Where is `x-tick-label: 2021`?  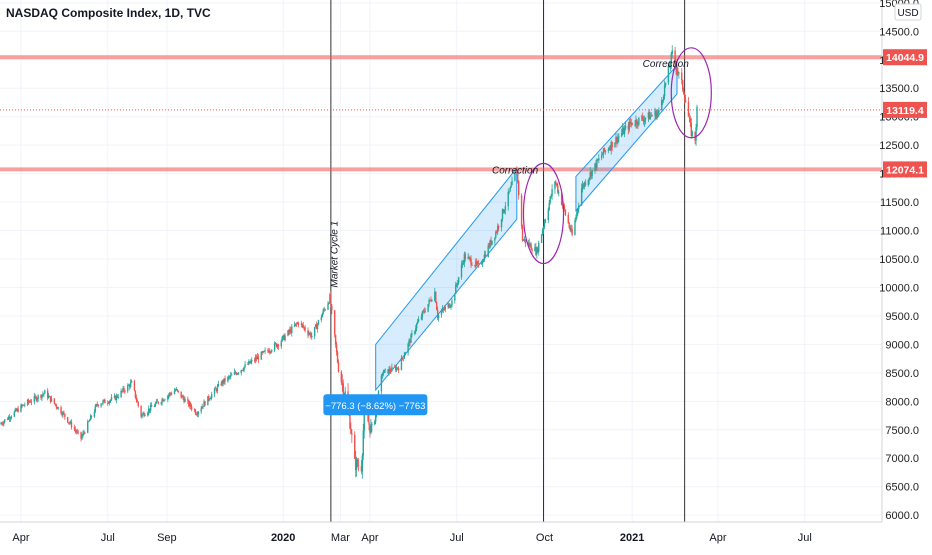
x-tick-label: 2021 is located at coordinates (632, 538).